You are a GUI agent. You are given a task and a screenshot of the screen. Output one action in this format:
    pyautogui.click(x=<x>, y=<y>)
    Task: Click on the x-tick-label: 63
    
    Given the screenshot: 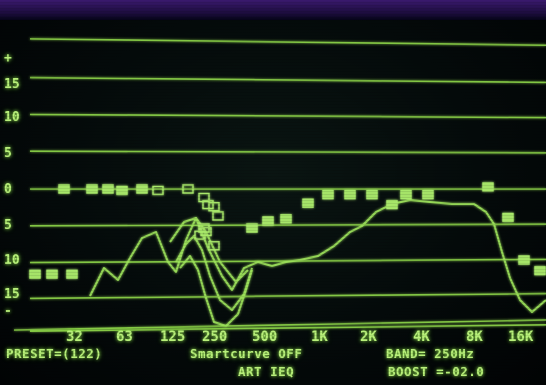 What is the action you would take?
    pyautogui.click(x=124, y=337)
    